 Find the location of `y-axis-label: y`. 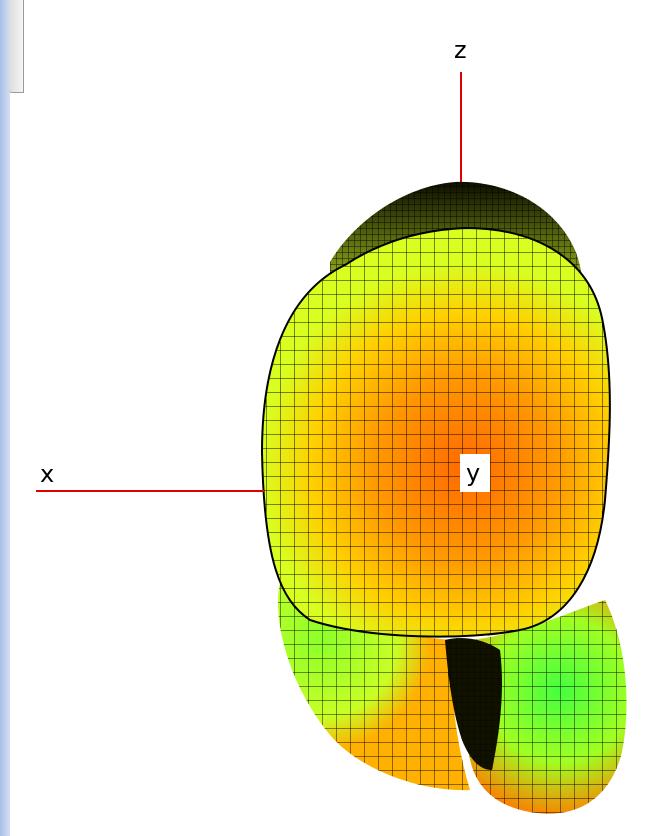

y-axis-label: y is located at coordinates (473, 473).